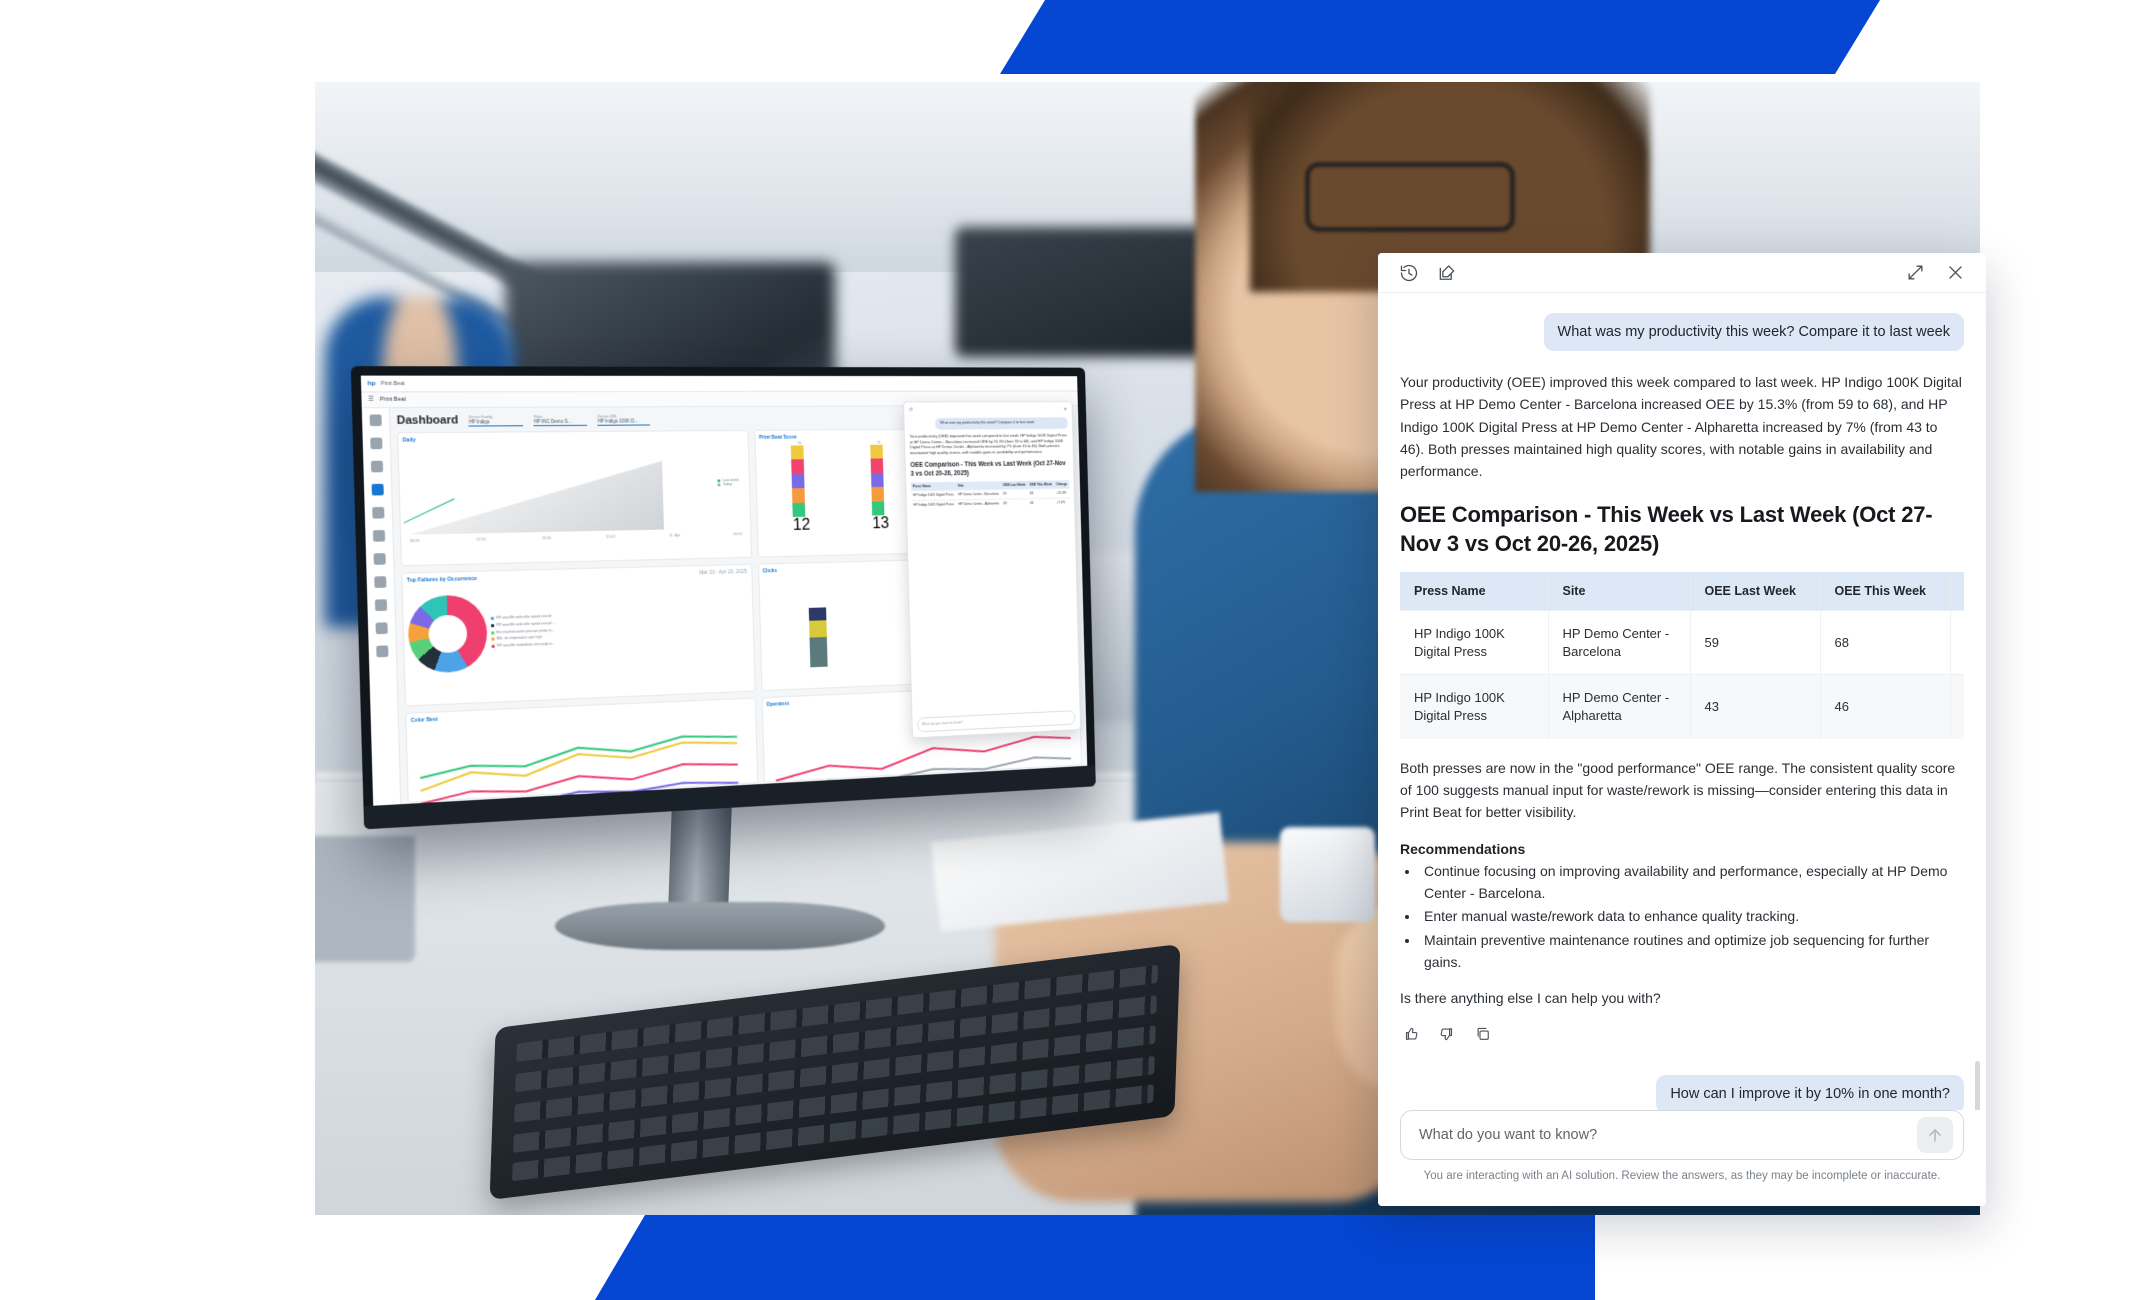 Image resolution: width=2156 pixels, height=1300 pixels. What do you see at coordinates (379, 559) in the screenshot?
I see `nav-icon-jobs` at bounding box center [379, 559].